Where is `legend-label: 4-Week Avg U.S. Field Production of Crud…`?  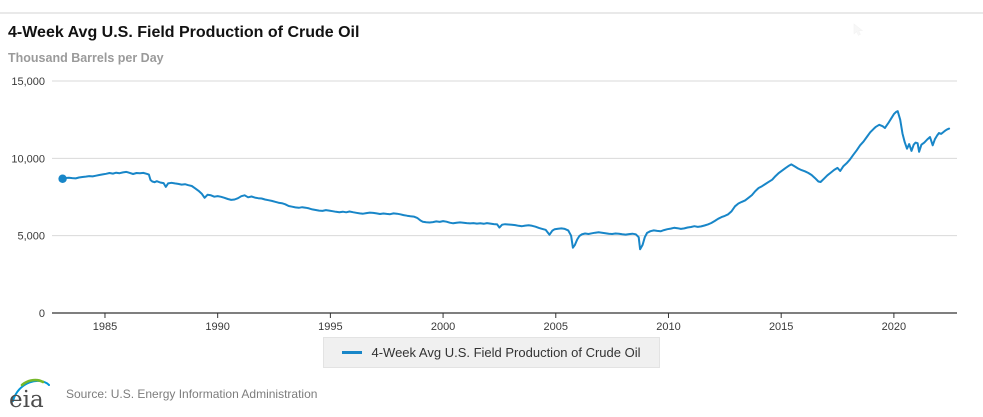 legend-label: 4-Week Avg U.S. Field Production of Crud… is located at coordinates (506, 352).